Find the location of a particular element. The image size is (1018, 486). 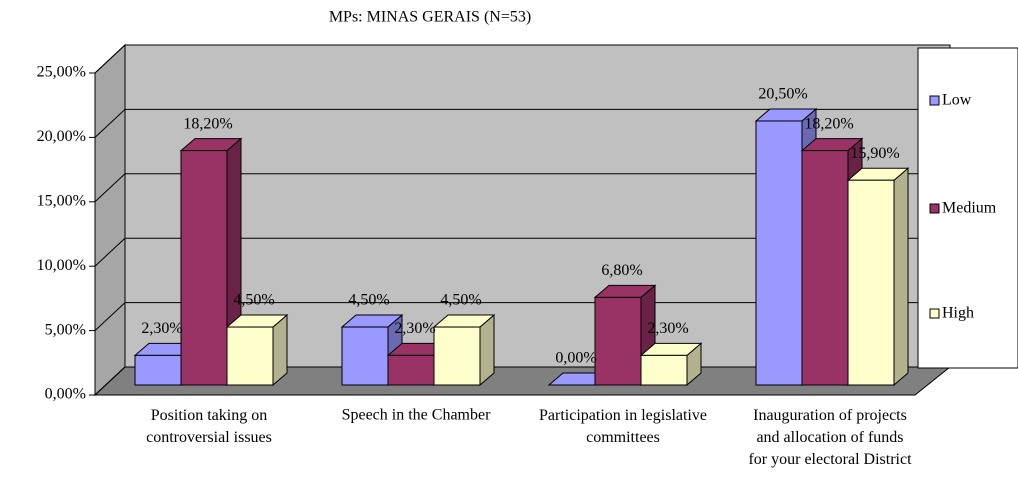

legend-label: Low is located at coordinates (957, 100).